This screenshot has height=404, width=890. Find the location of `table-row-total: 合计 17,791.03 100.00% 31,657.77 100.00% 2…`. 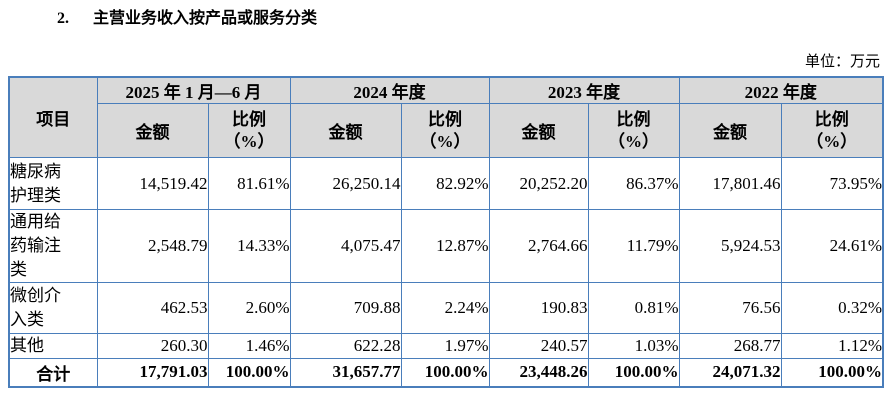

table-row-total: 合计 17,791.03 100.00% 31,657.77 100.00% 2… is located at coordinates (446, 372).